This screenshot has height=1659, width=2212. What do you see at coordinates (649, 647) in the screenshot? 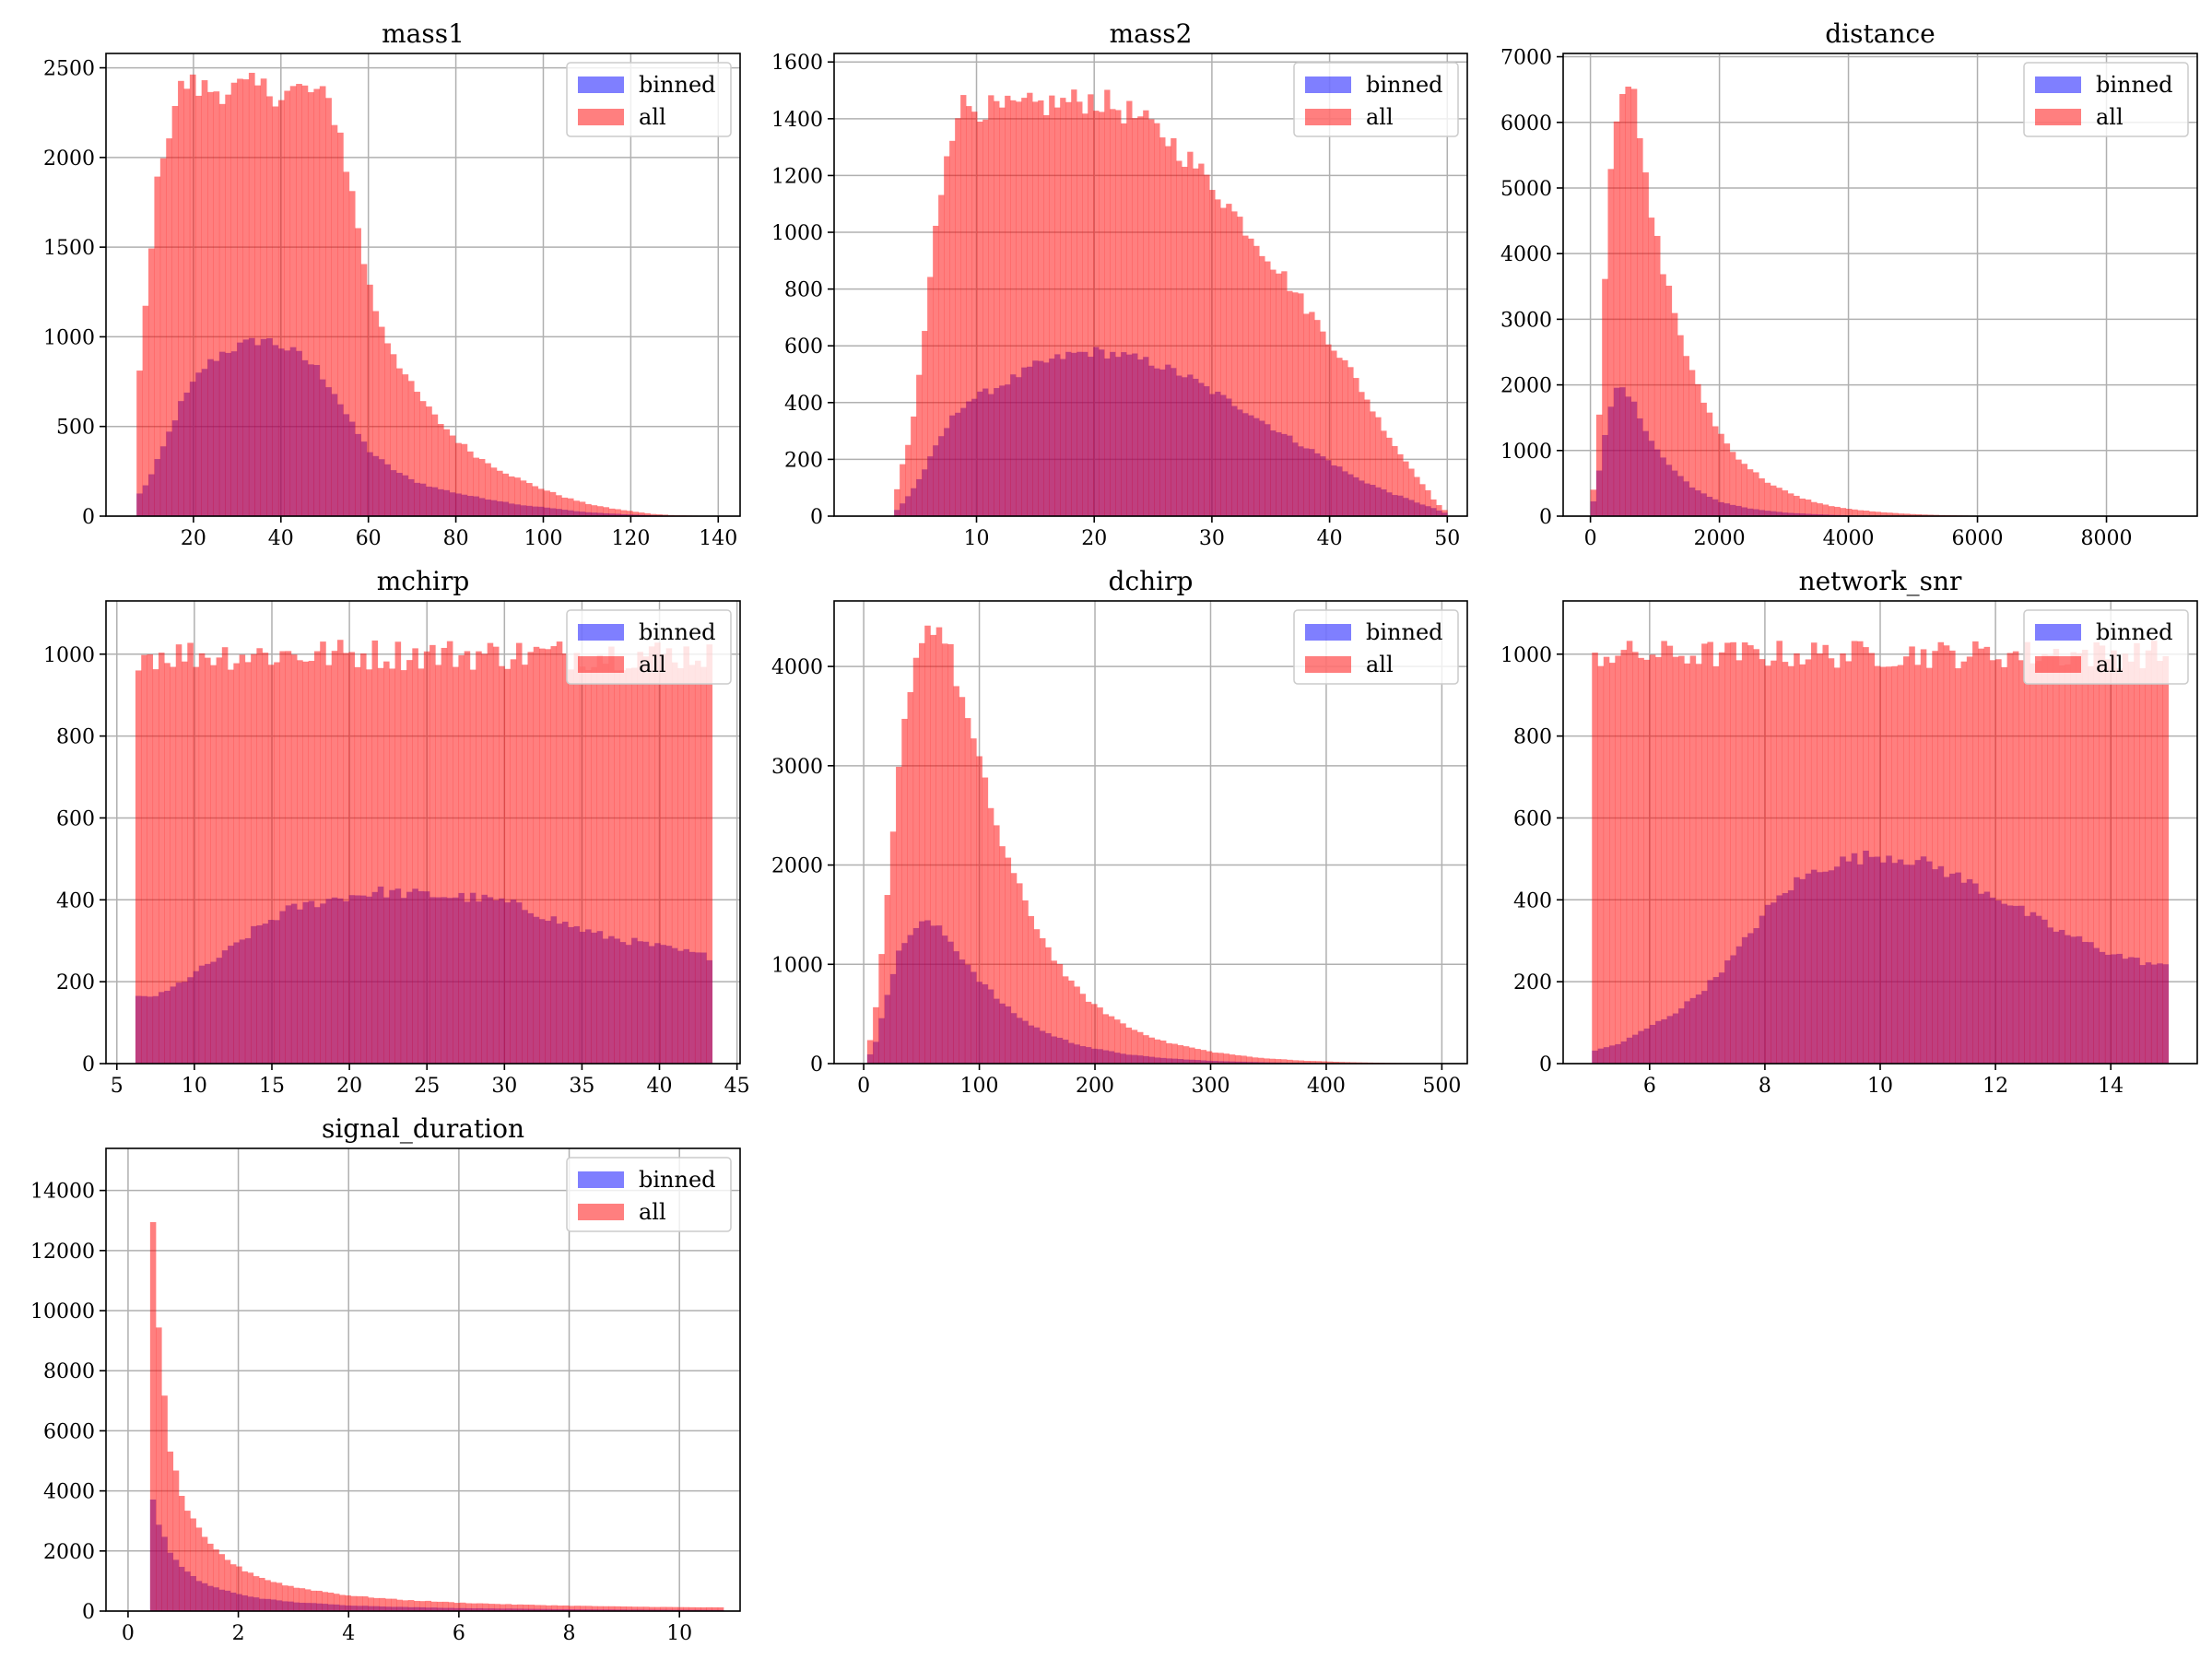
I see `legend: binned all` at bounding box center [649, 647].